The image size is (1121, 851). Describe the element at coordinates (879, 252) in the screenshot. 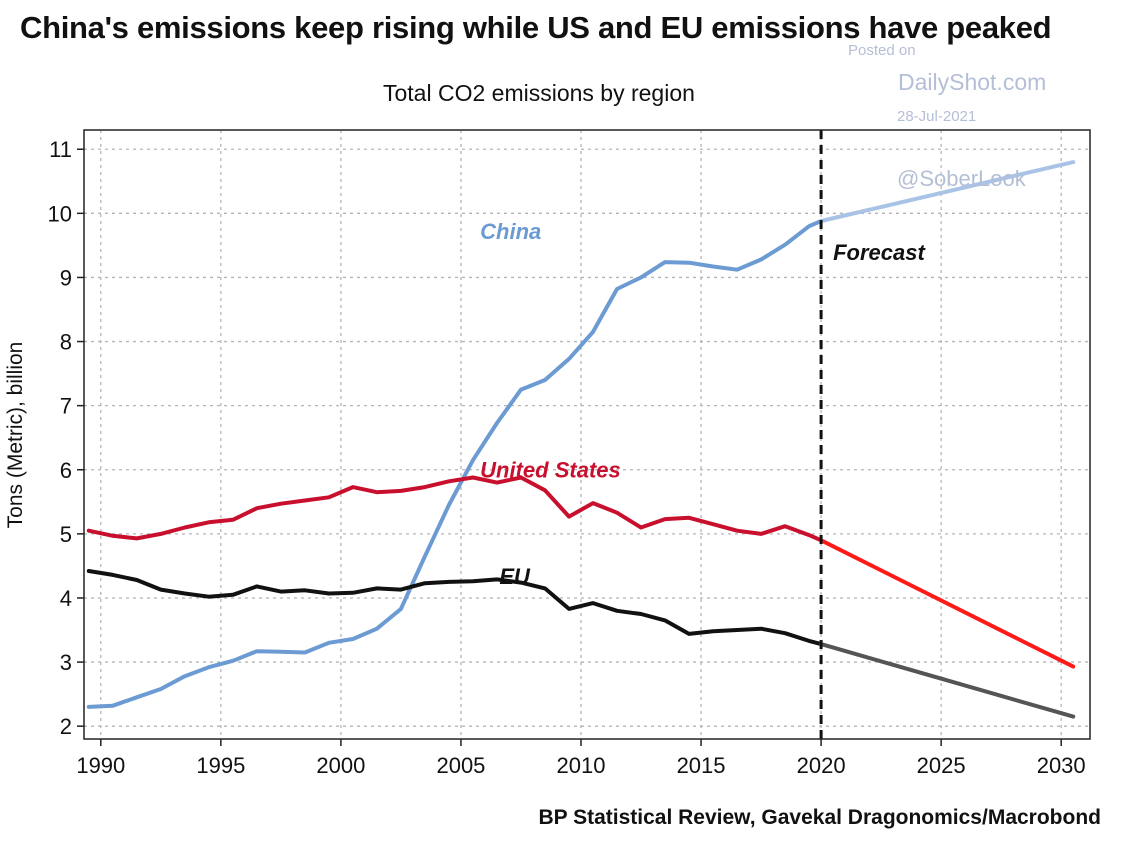

I see `forecast-label: Forecast` at that location.